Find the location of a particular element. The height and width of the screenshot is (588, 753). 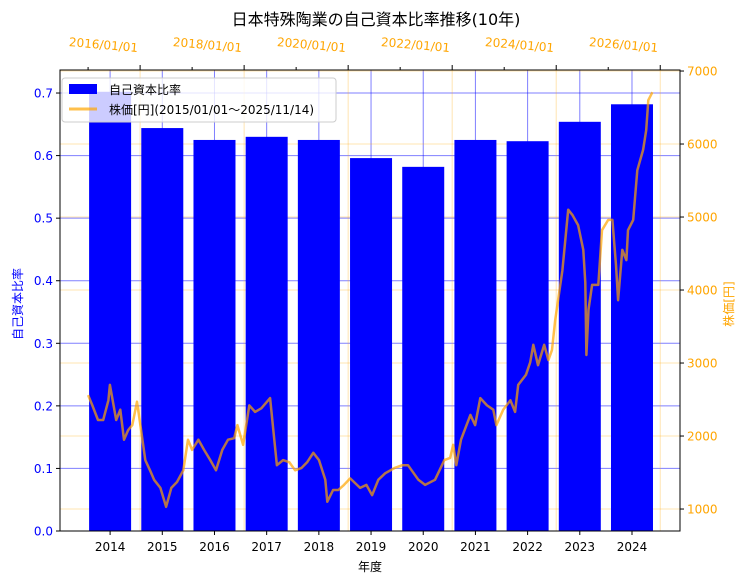

y-tick-label: 0.0 is located at coordinates (43, 532).